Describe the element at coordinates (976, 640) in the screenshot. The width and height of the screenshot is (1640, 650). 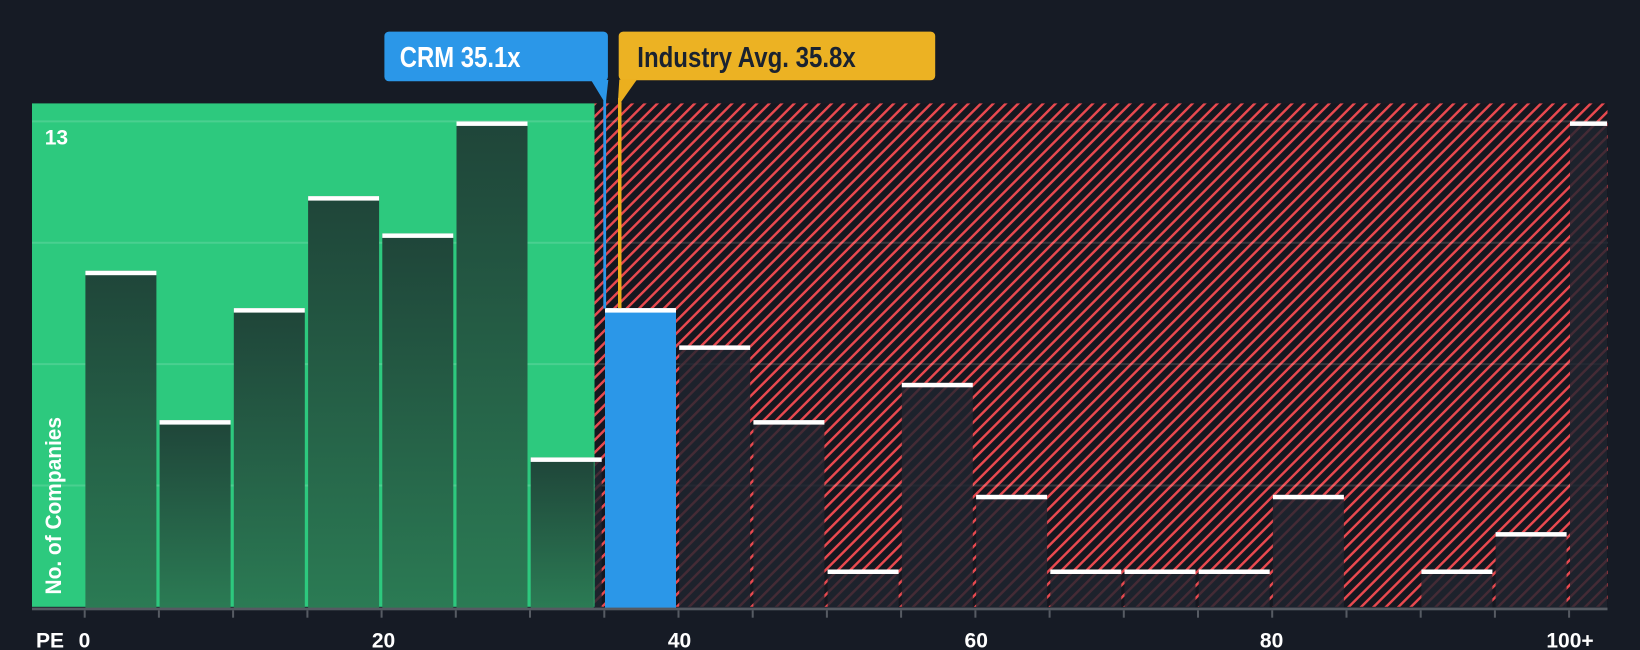
I see `svg-text: 60` at that location.